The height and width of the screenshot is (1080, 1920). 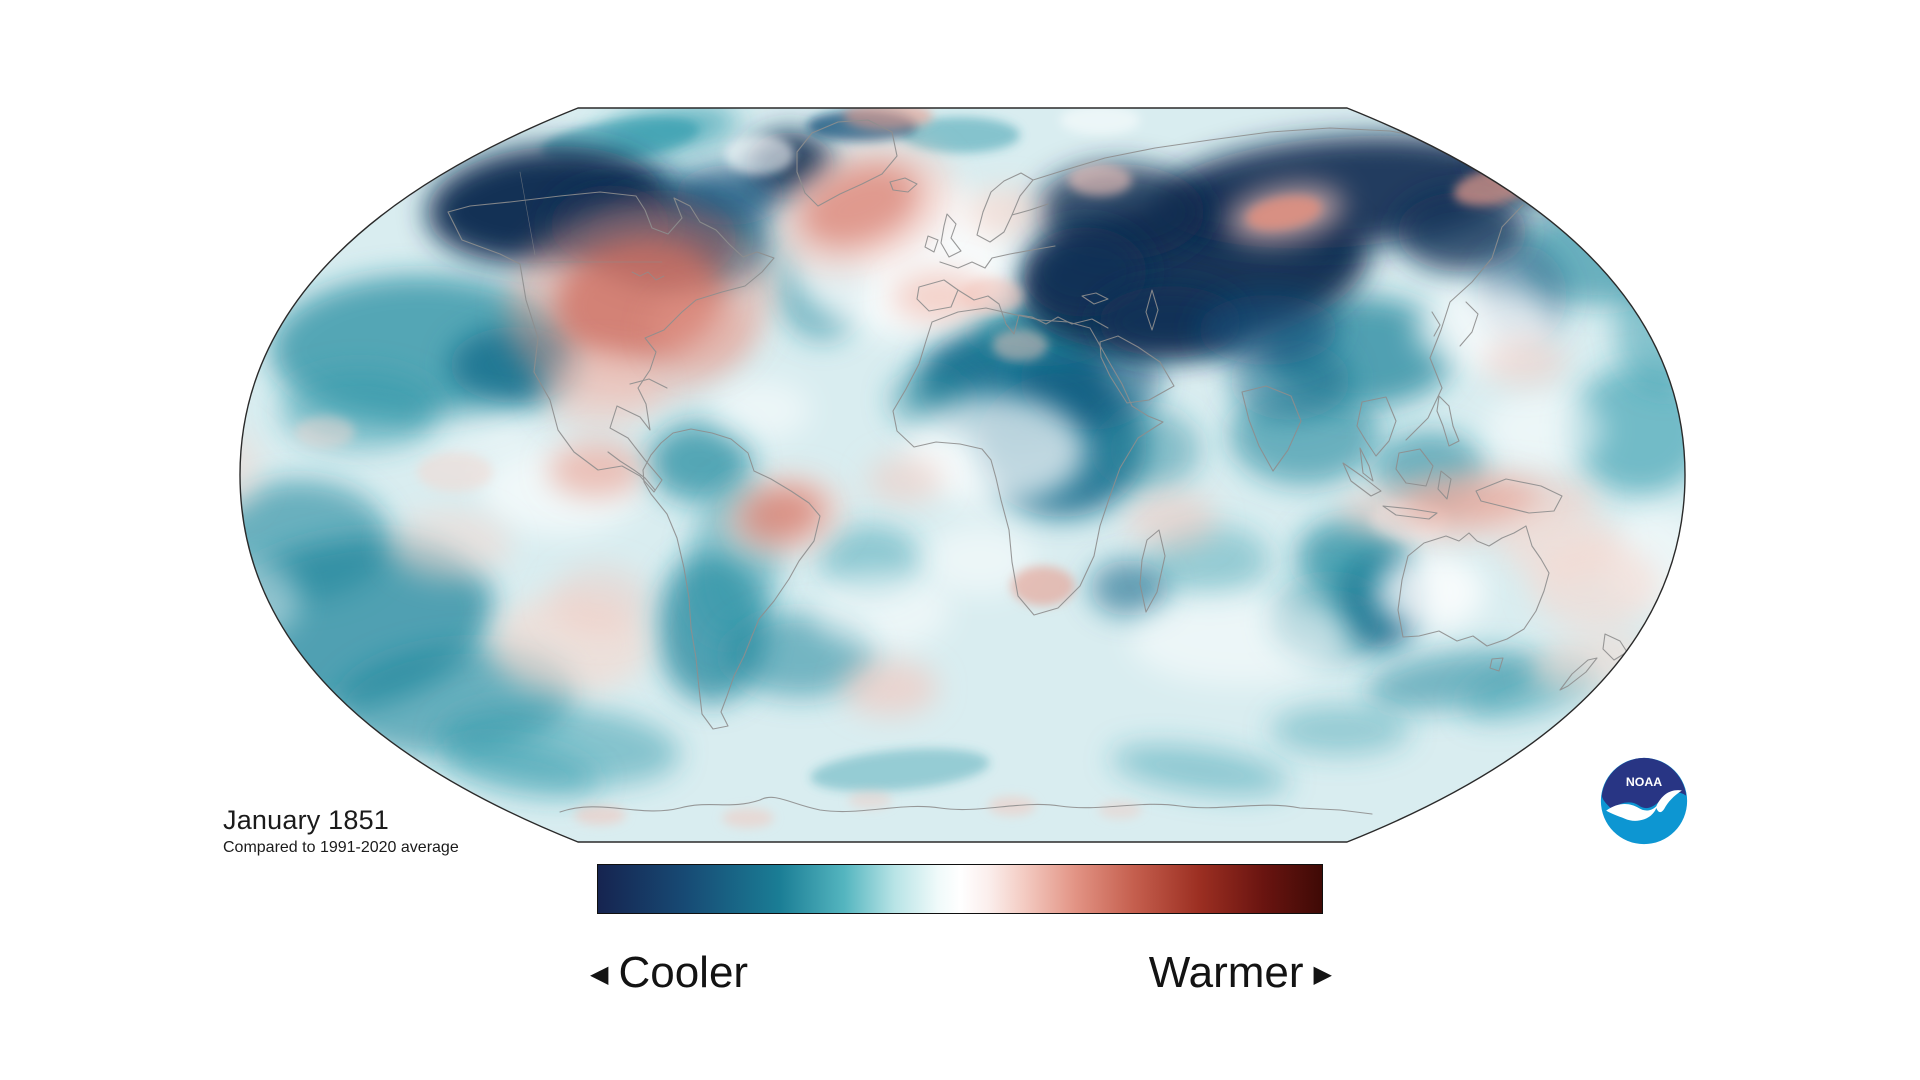 I want to click on color-scale-bar, so click(x=960, y=889).